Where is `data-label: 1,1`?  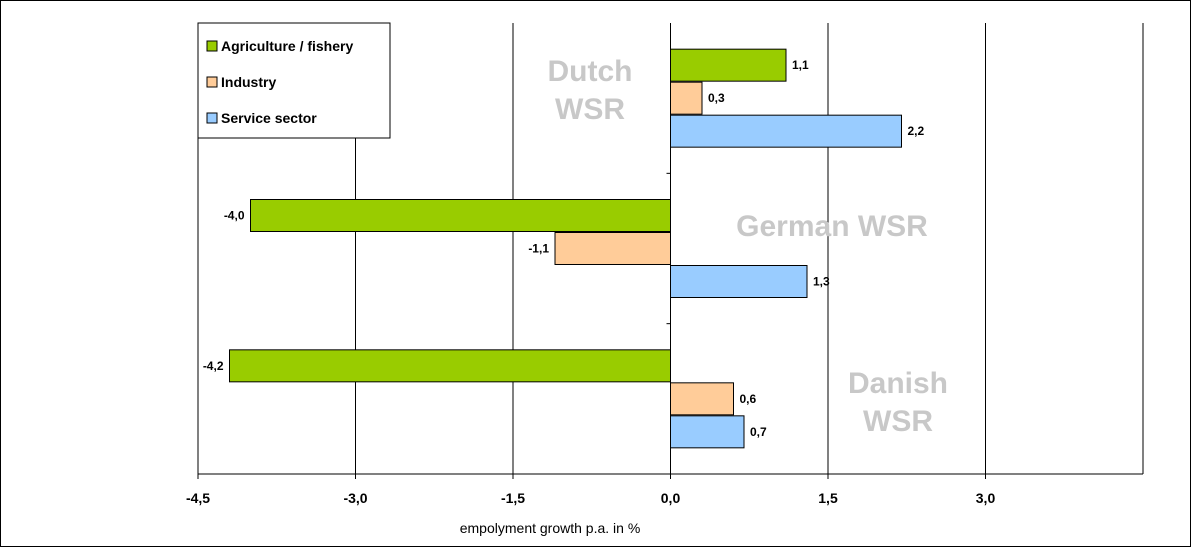
data-label: 1,1 is located at coordinates (800, 65).